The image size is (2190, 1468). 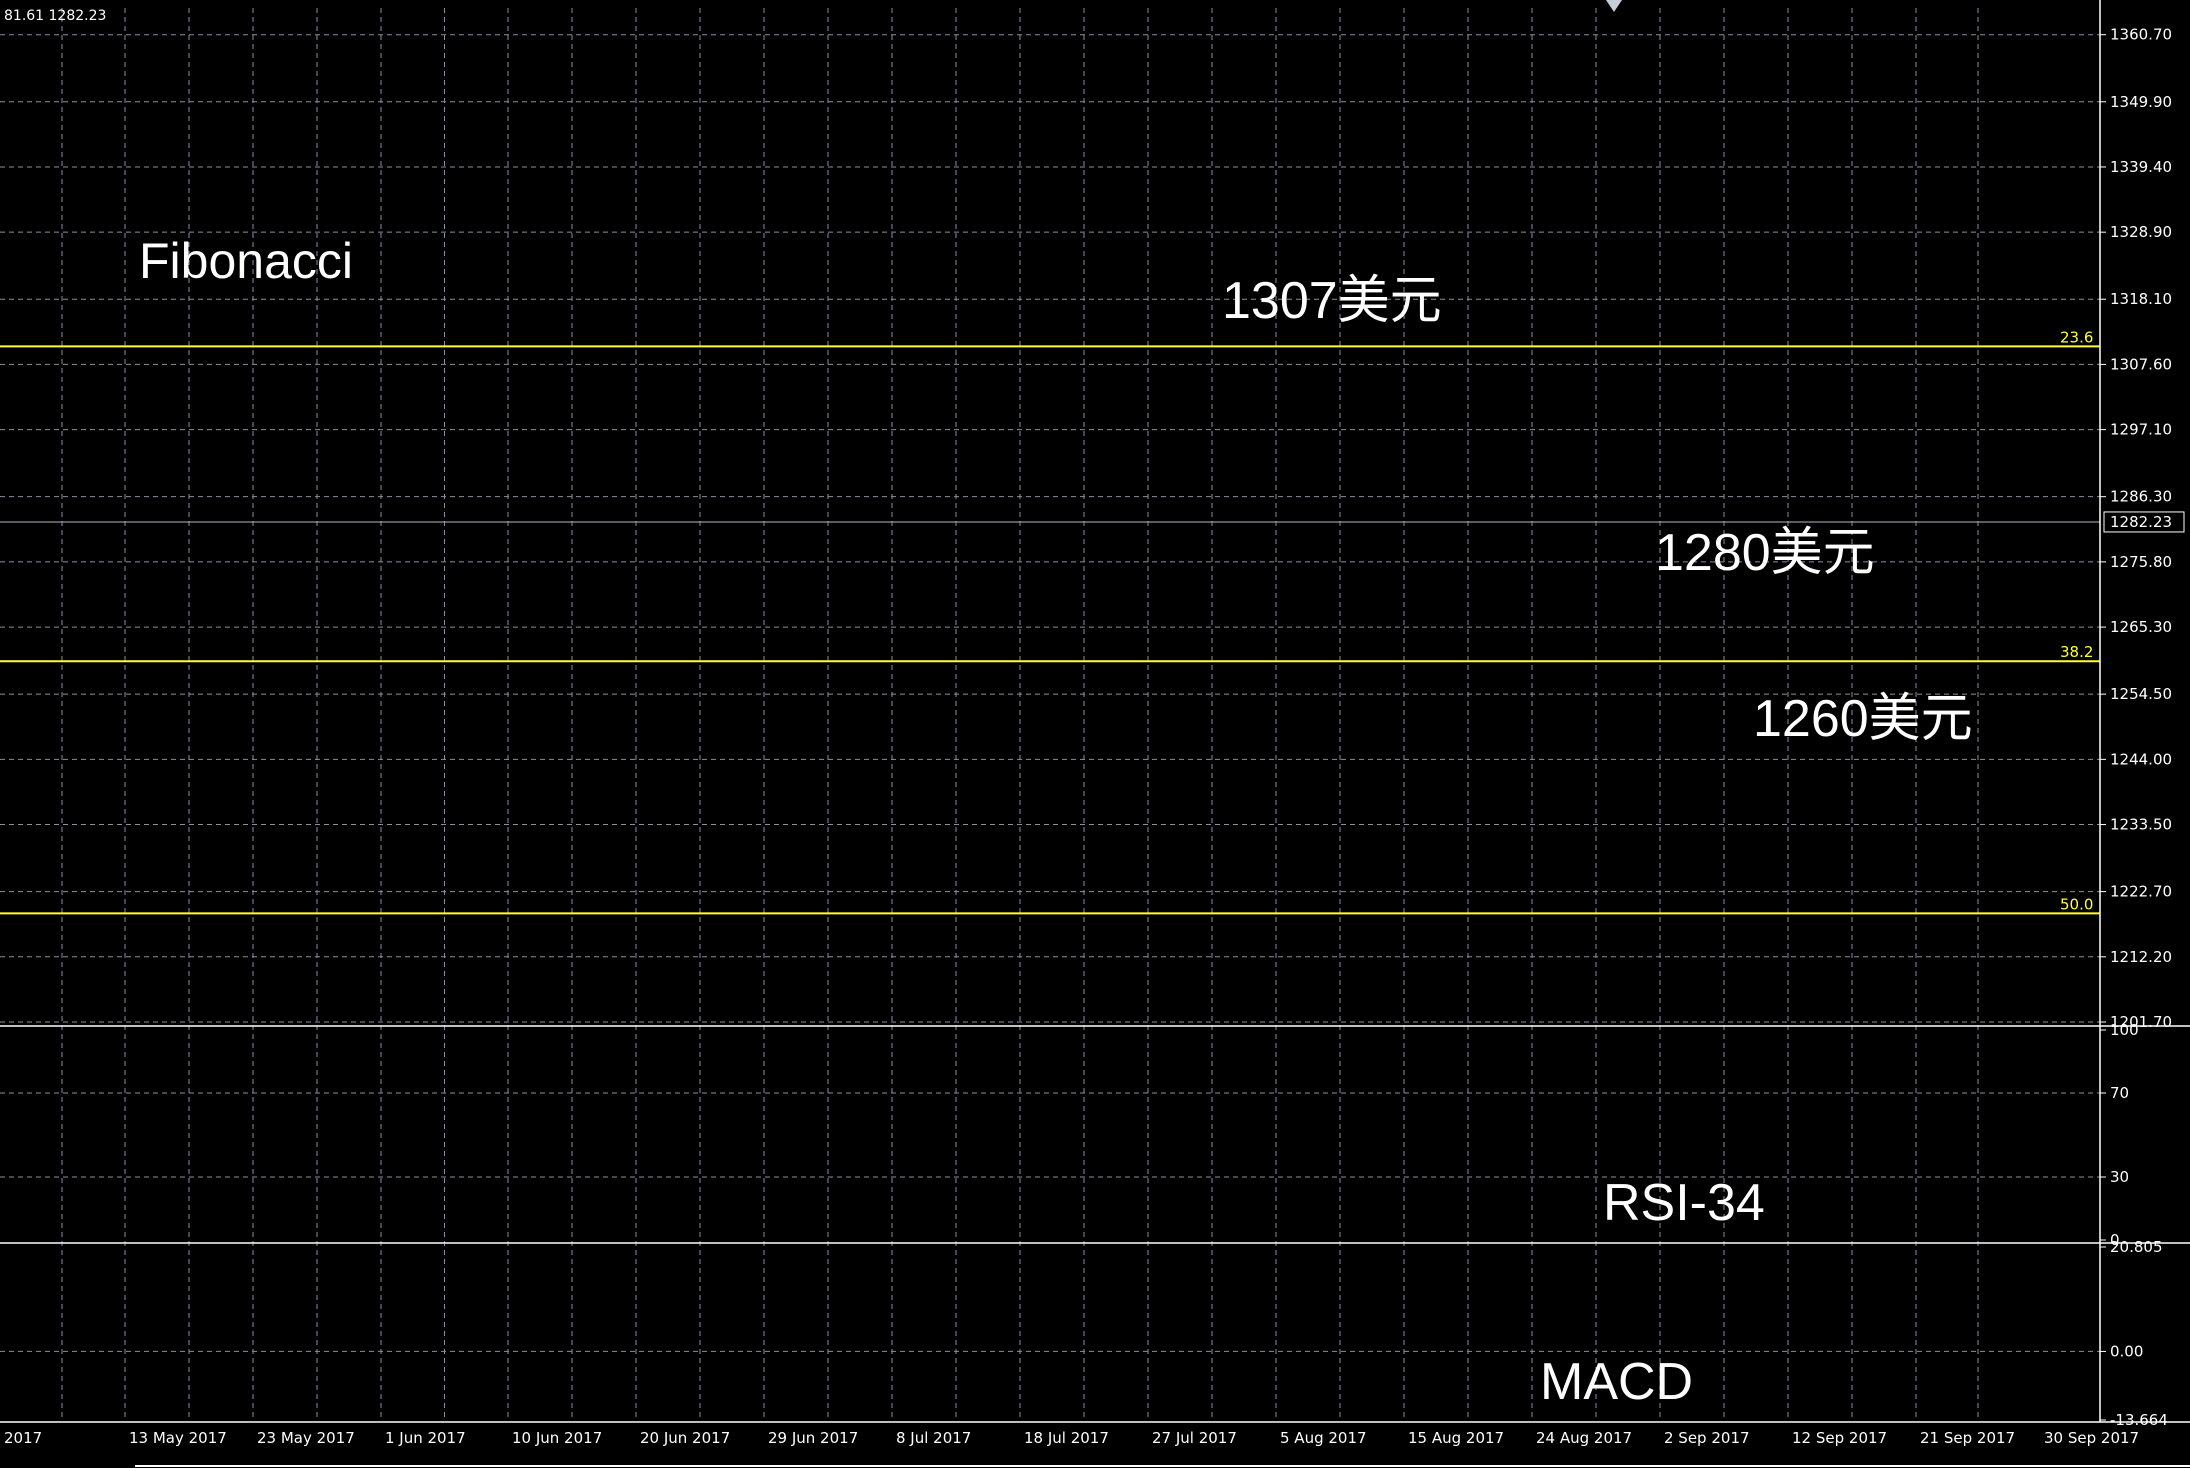 What do you see at coordinates (2141, 35) in the screenshot?
I see `price-tick-label: 1360.70` at bounding box center [2141, 35].